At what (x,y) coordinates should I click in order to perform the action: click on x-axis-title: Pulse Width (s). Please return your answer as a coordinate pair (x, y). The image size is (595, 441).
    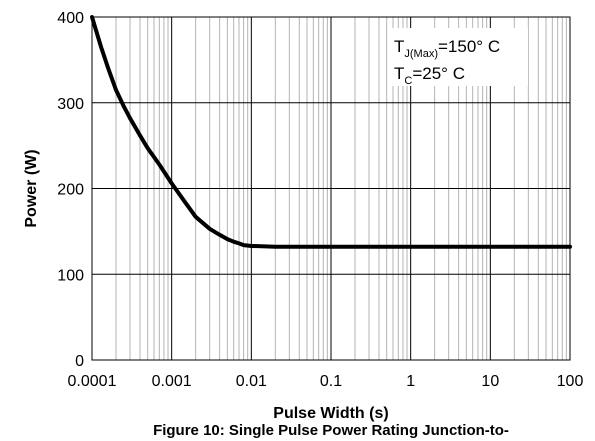
    Looking at the image, I should click on (330, 413).